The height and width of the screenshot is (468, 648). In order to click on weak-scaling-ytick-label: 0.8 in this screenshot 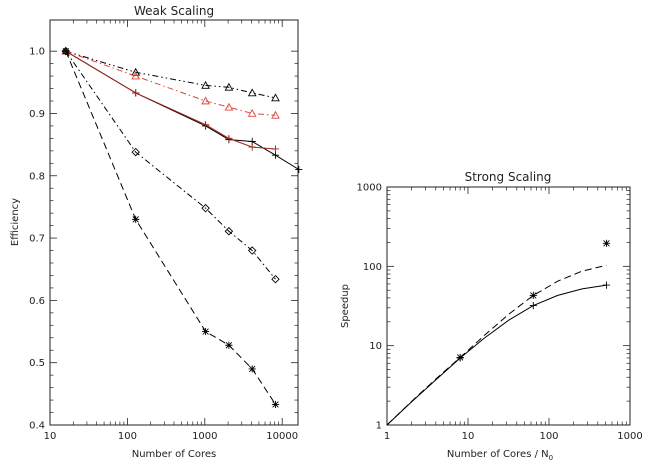, I will do `click(37, 176)`.